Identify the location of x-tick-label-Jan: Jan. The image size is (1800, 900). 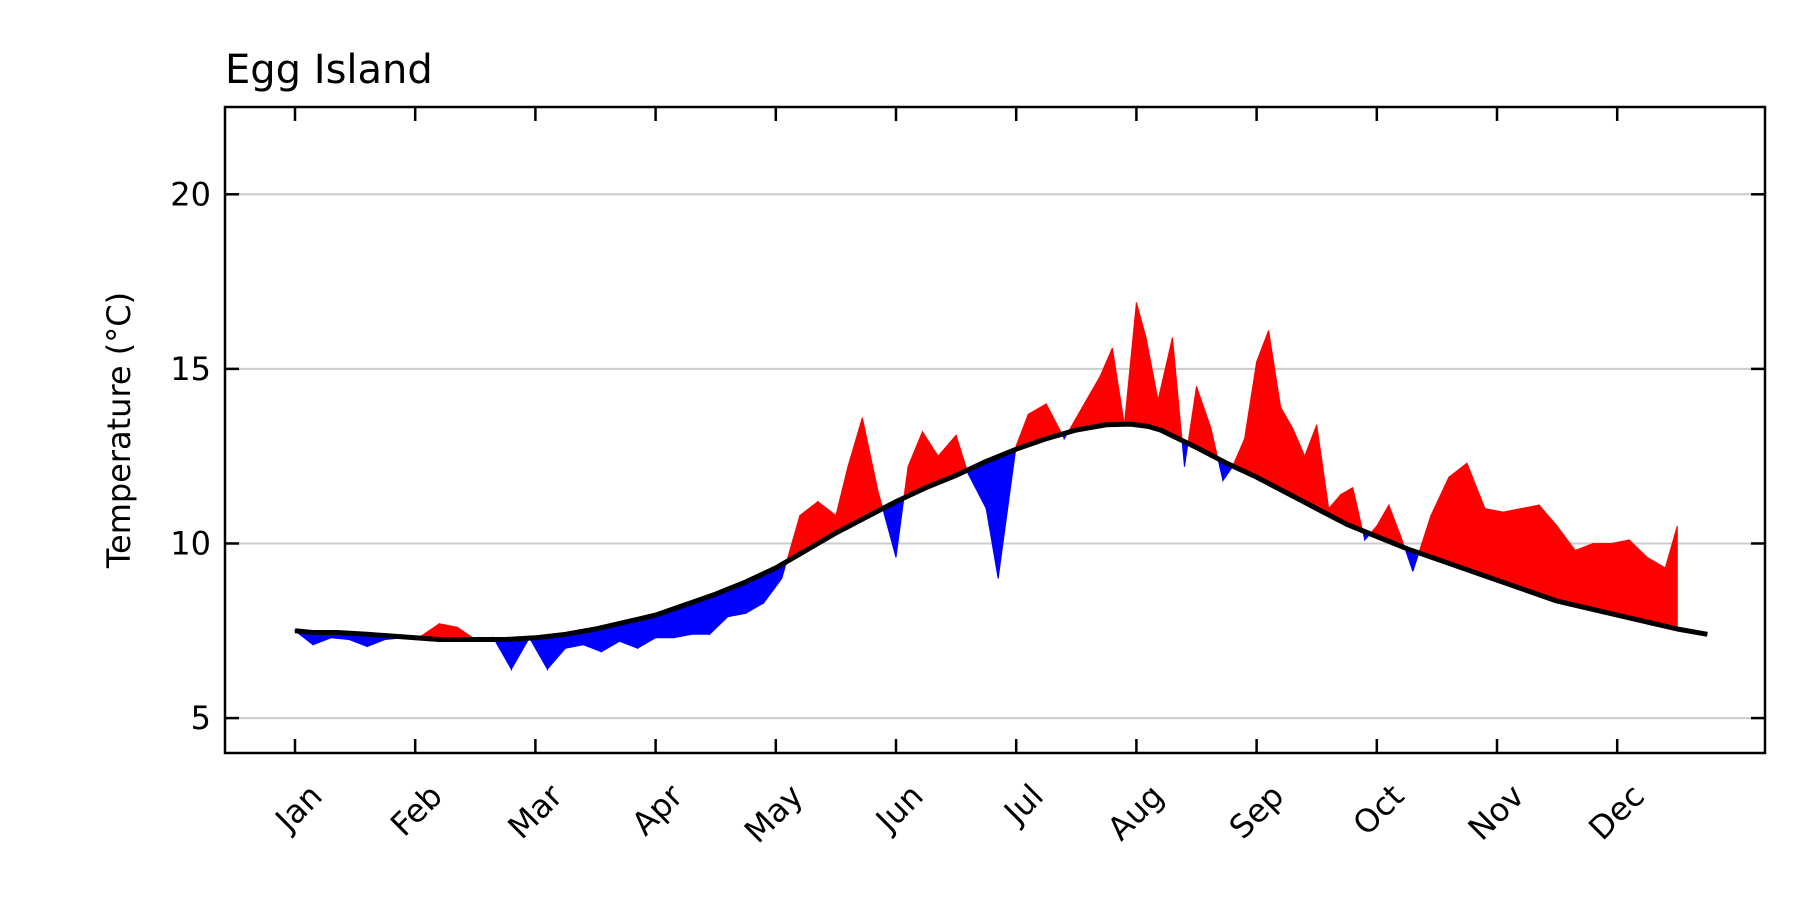
(297, 808).